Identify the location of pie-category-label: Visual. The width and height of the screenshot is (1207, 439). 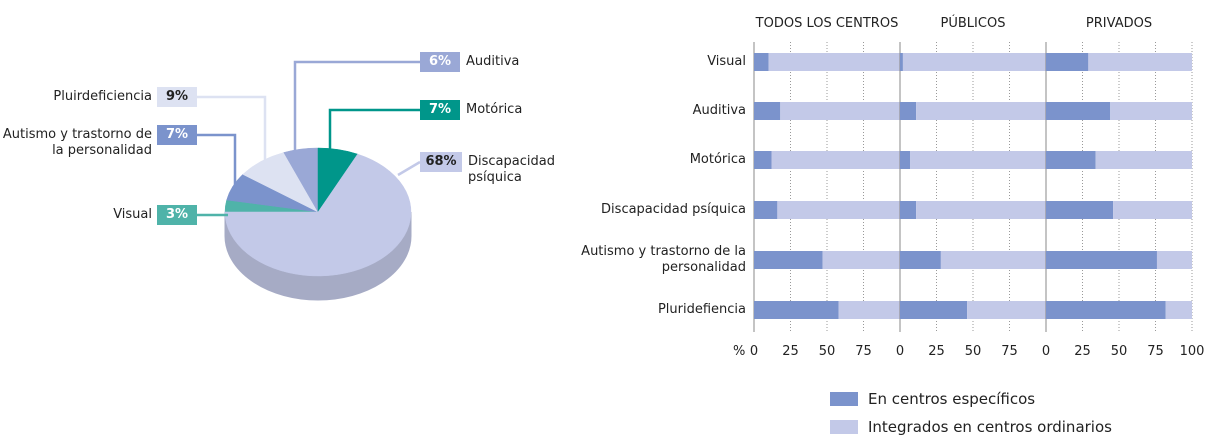
(132, 214).